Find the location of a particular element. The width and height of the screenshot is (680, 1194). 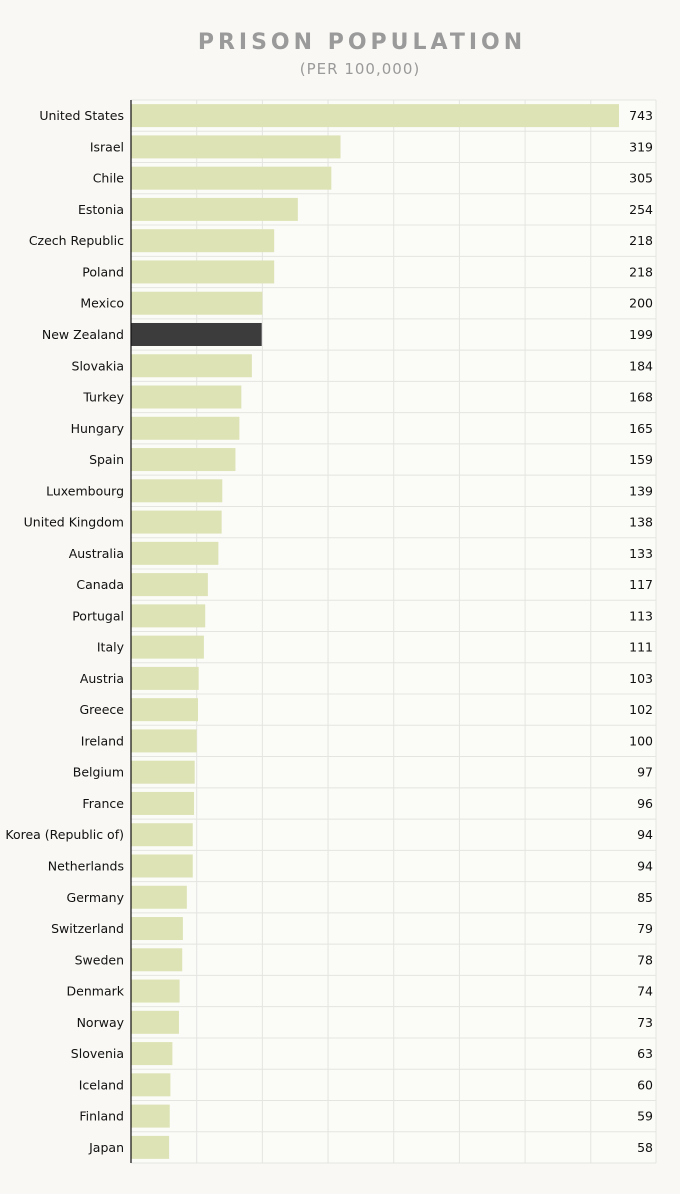

category-label: Austria is located at coordinates (102, 678).